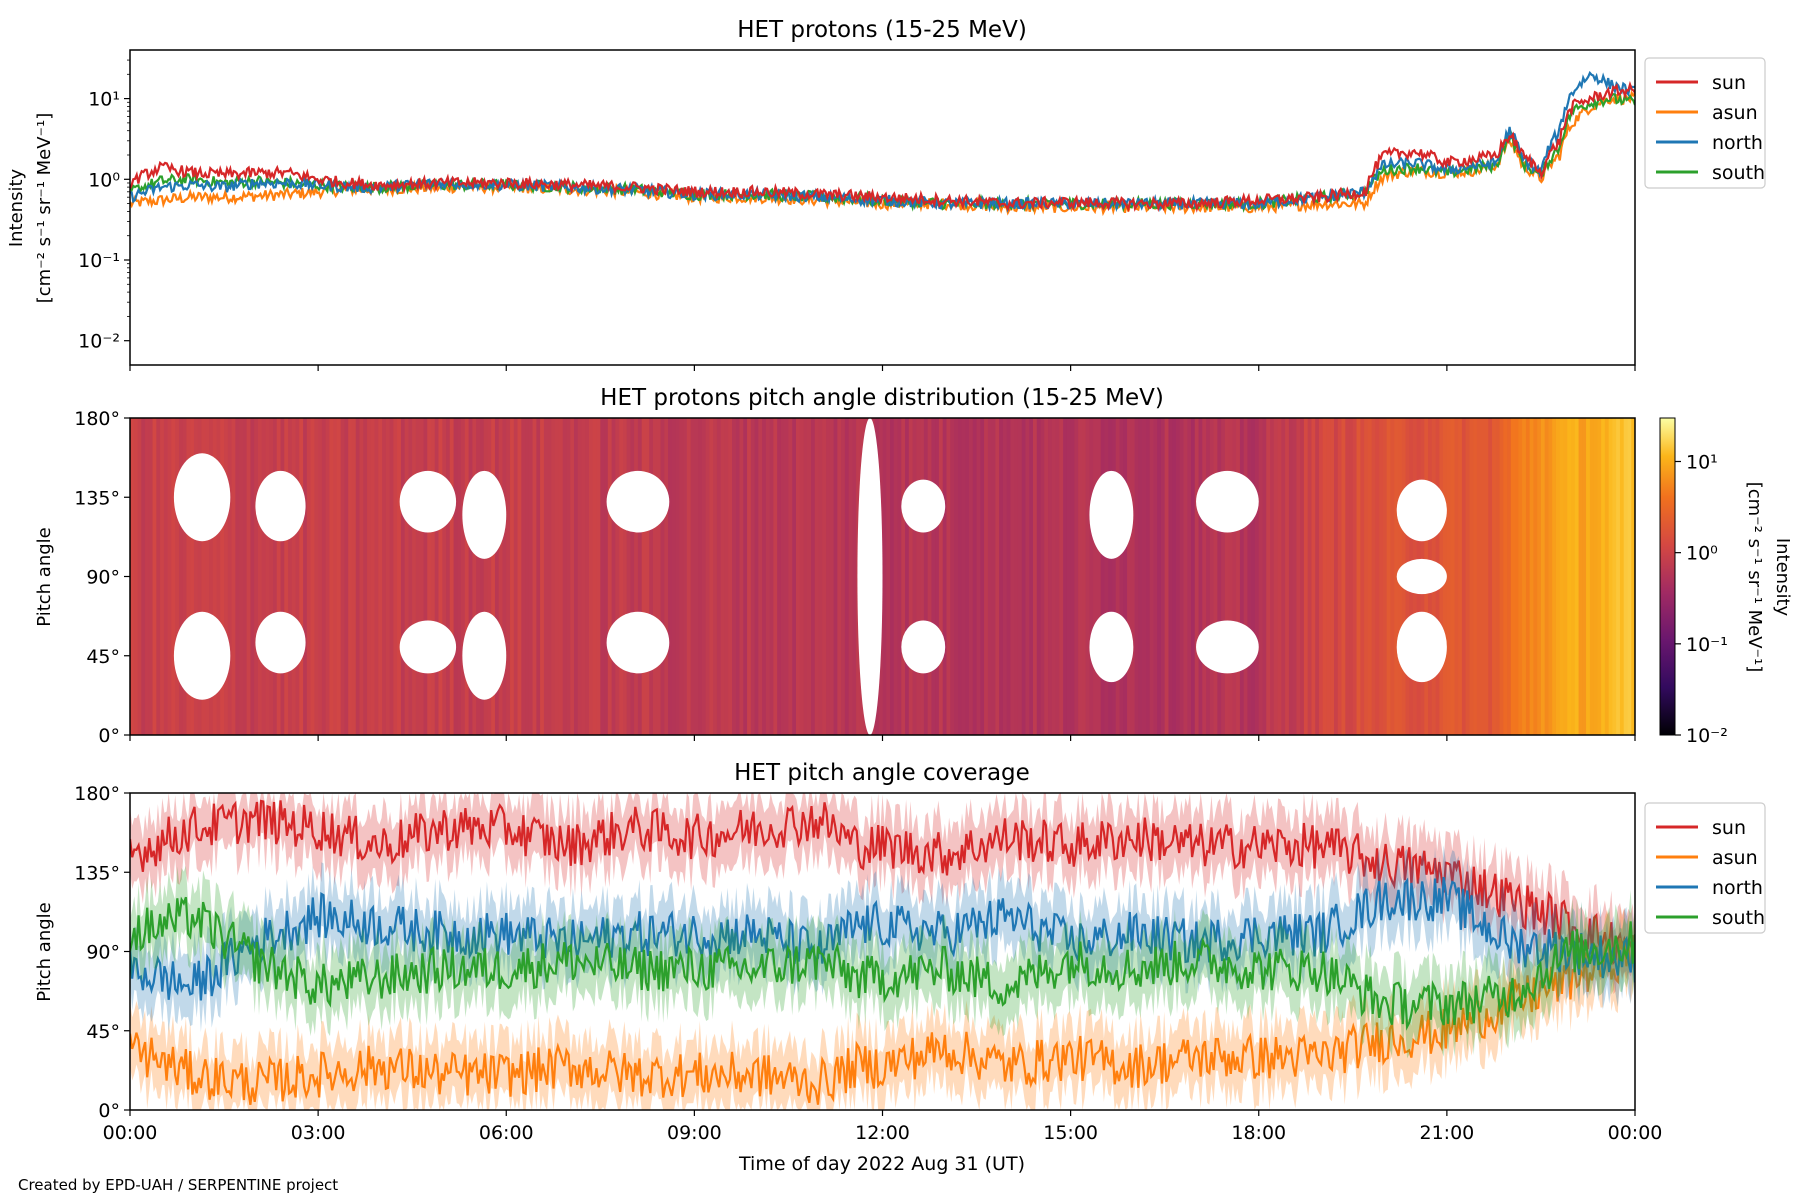  I want to click on x-axis-label: Time of day 2022 Aug 31 (UT), so click(881, 1164).